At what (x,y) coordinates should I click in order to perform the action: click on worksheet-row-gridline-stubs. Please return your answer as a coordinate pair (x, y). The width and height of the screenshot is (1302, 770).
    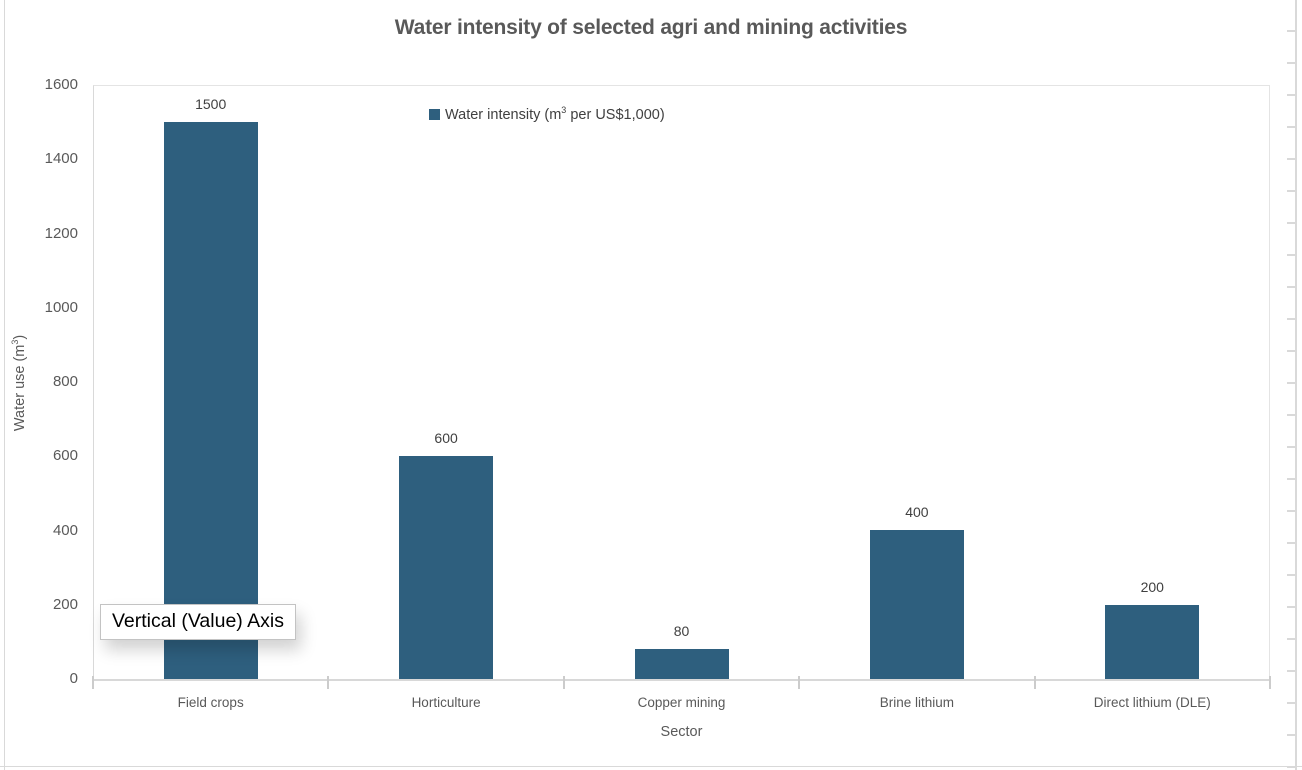
    Looking at the image, I should click on (1291, 385).